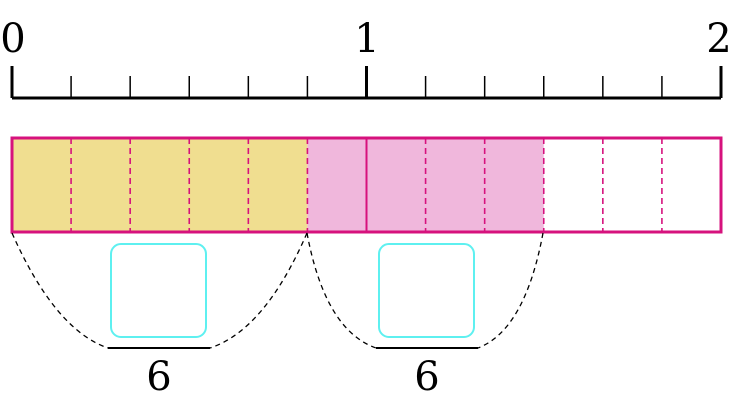  I want to click on number-line-label-0: 0, so click(12, 39).